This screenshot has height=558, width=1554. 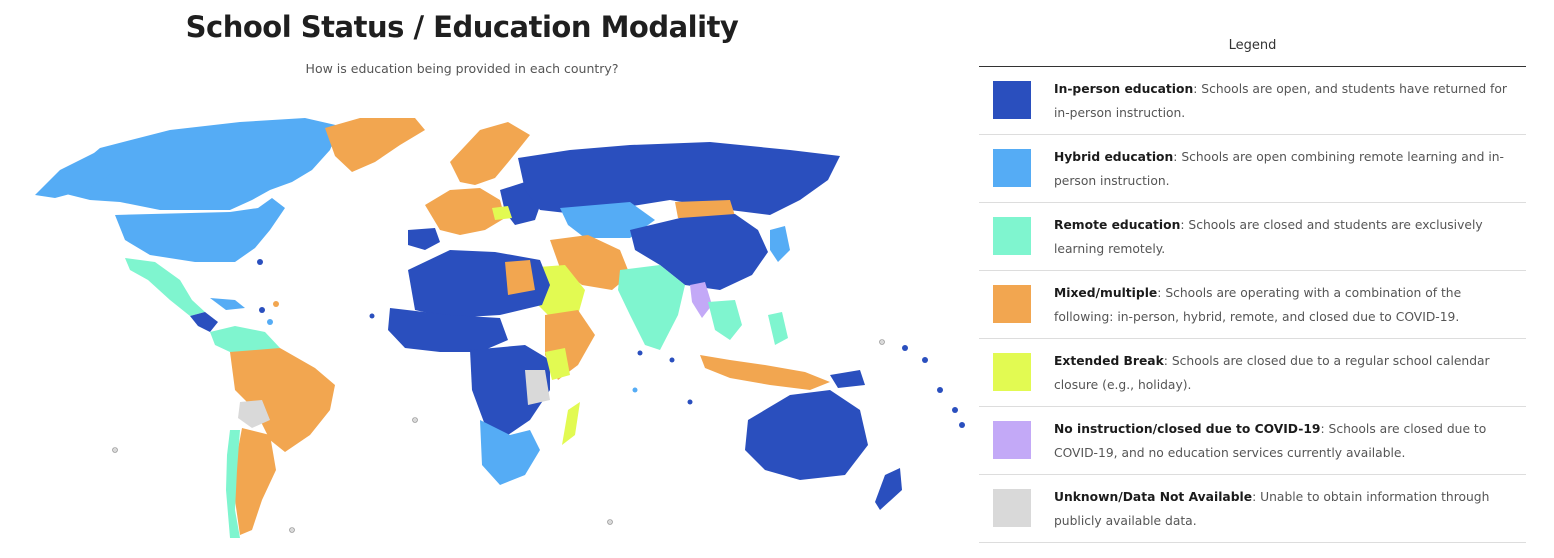 What do you see at coordinates (1124, 89) in the screenshot?
I see `legend-label: In-person education` at bounding box center [1124, 89].